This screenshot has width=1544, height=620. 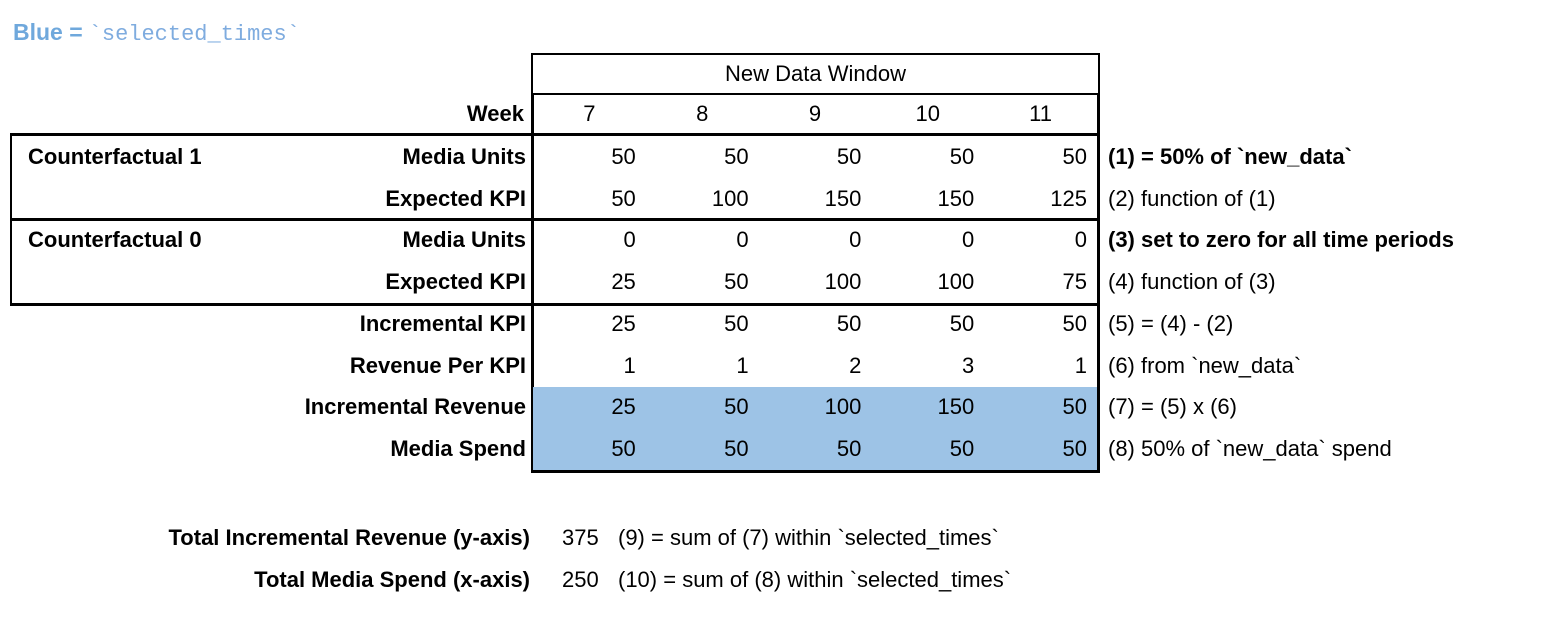 I want to click on week-cell: 7, so click(x=589, y=113).